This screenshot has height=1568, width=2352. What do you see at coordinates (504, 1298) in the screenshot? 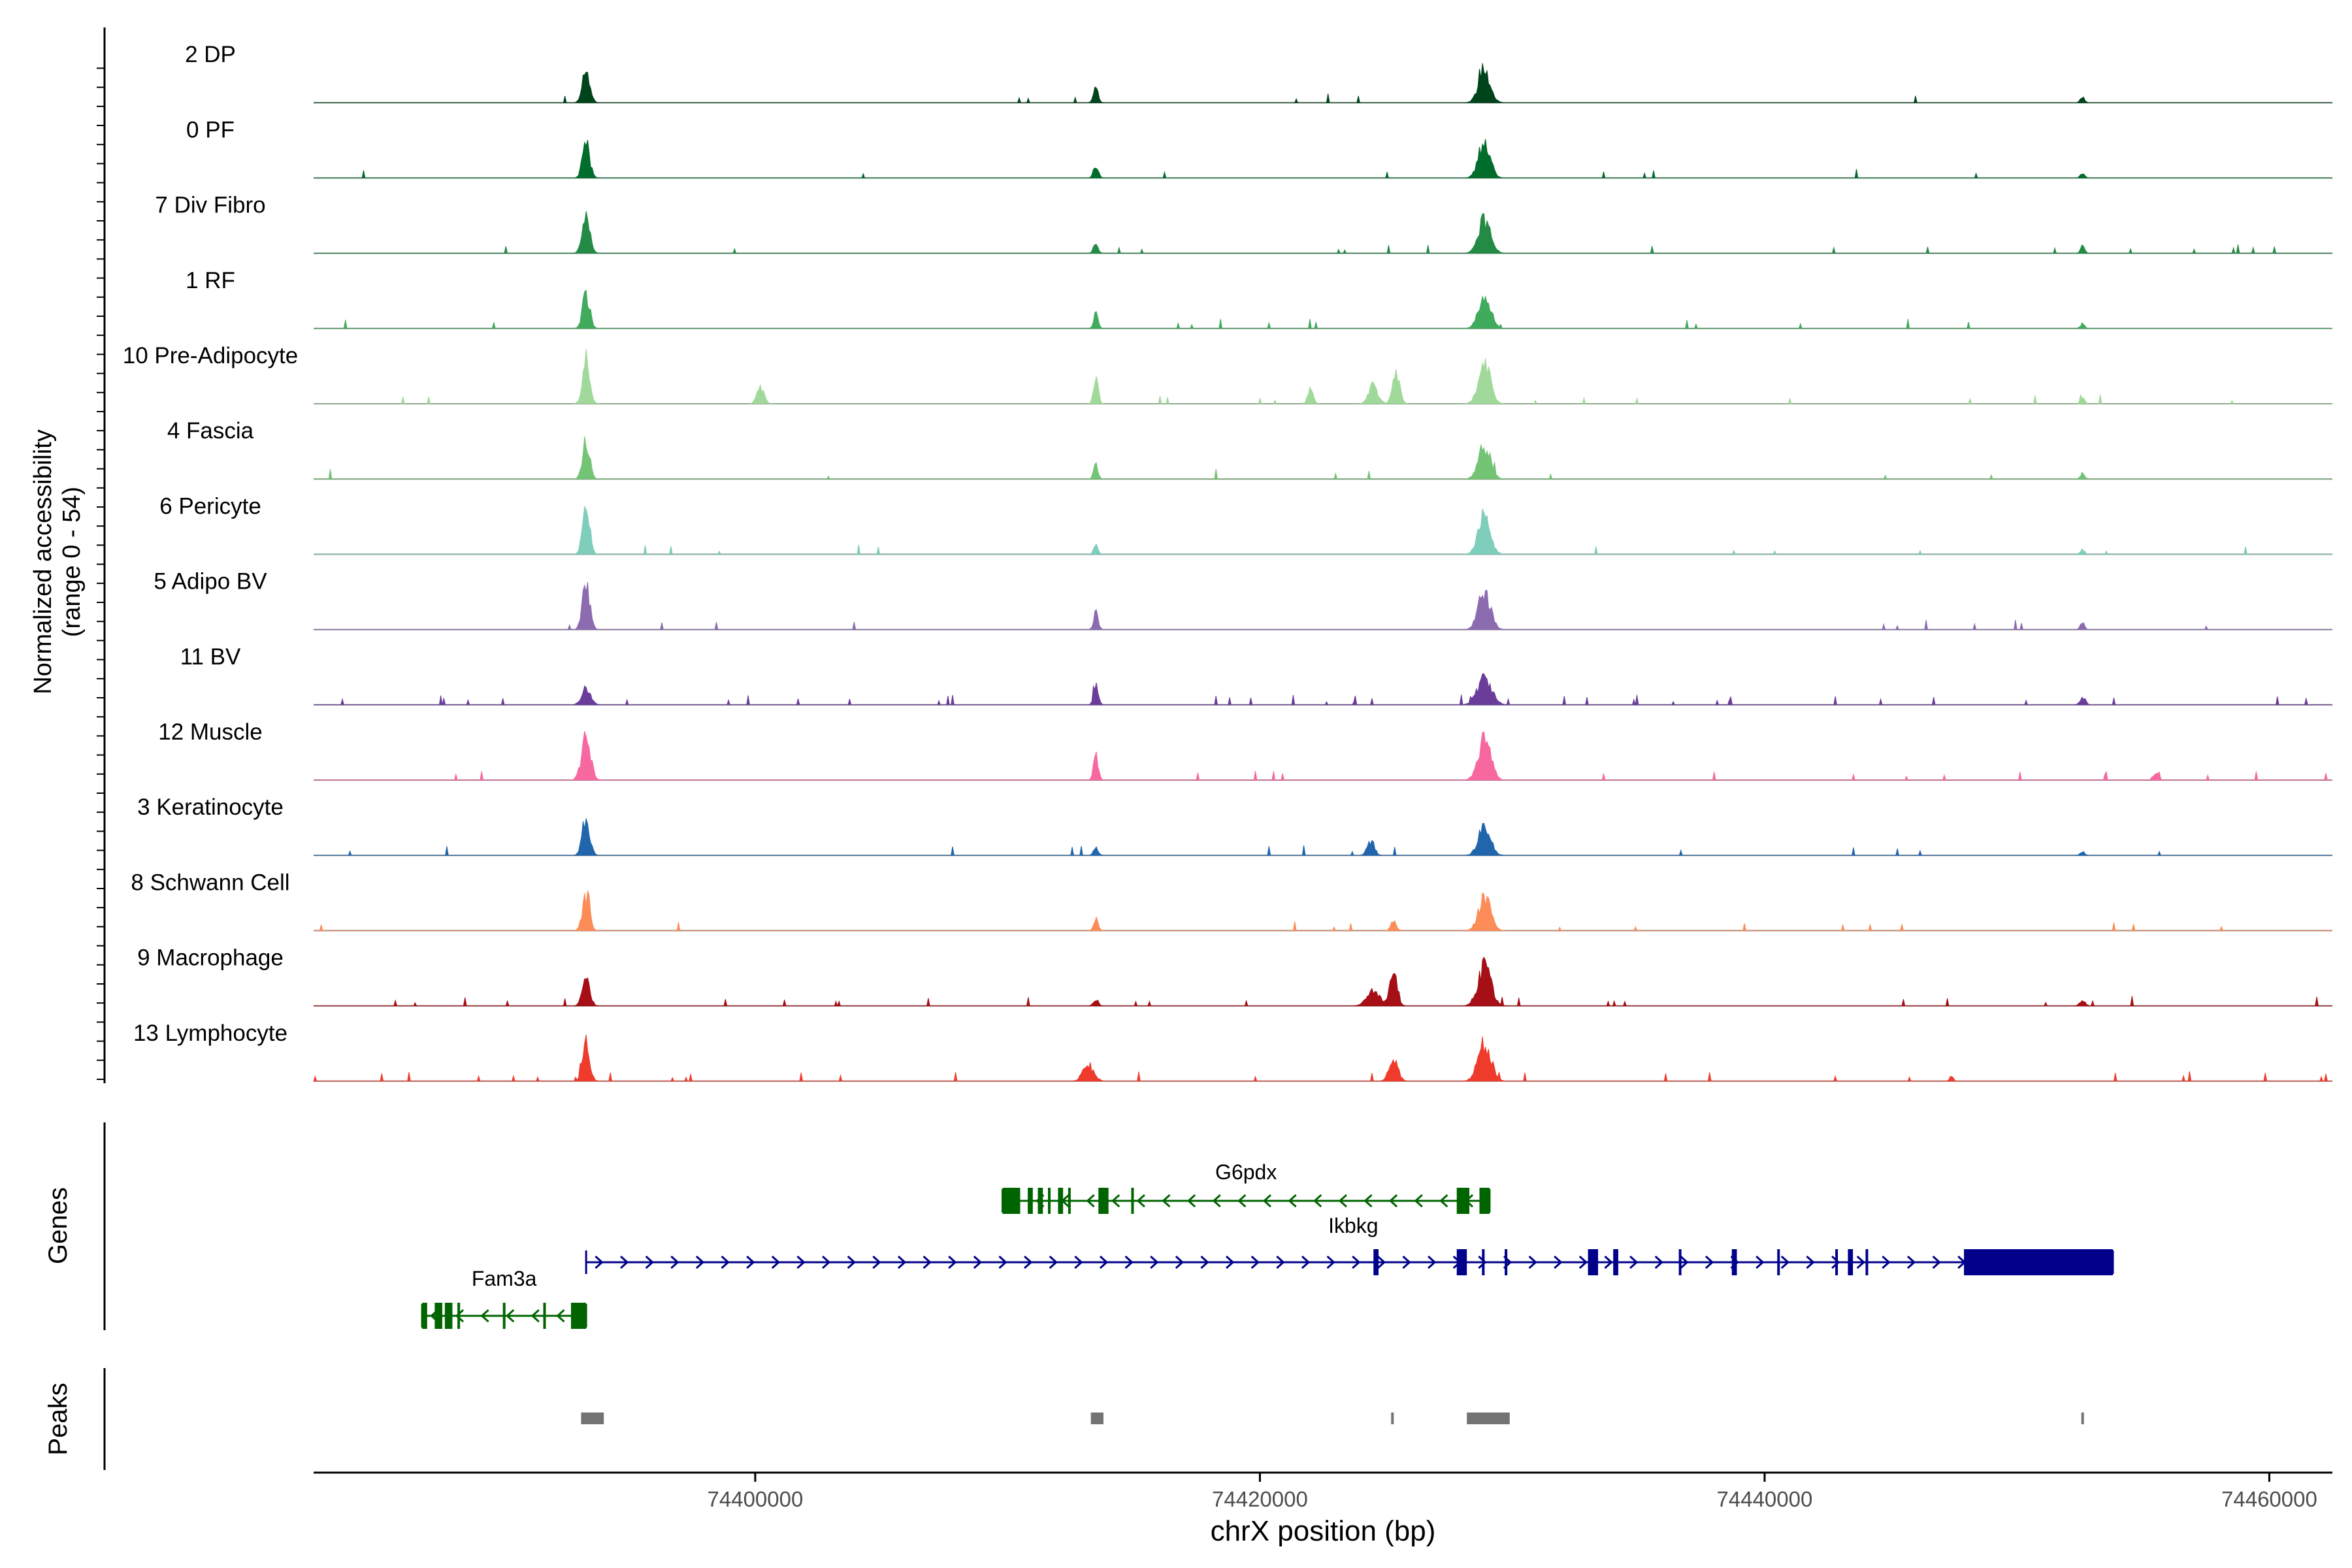
I see `gene-fam3a: Fam3a` at bounding box center [504, 1298].